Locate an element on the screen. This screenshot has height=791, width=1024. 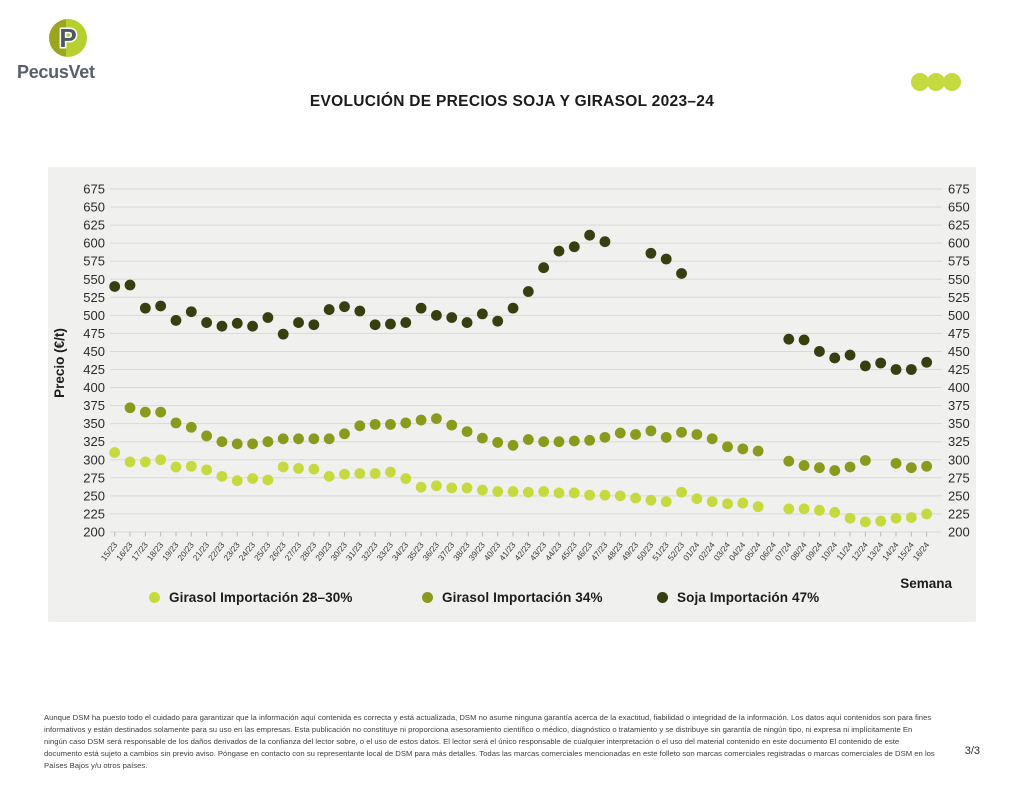
legend-swatch-olive is located at coordinates (427, 597).